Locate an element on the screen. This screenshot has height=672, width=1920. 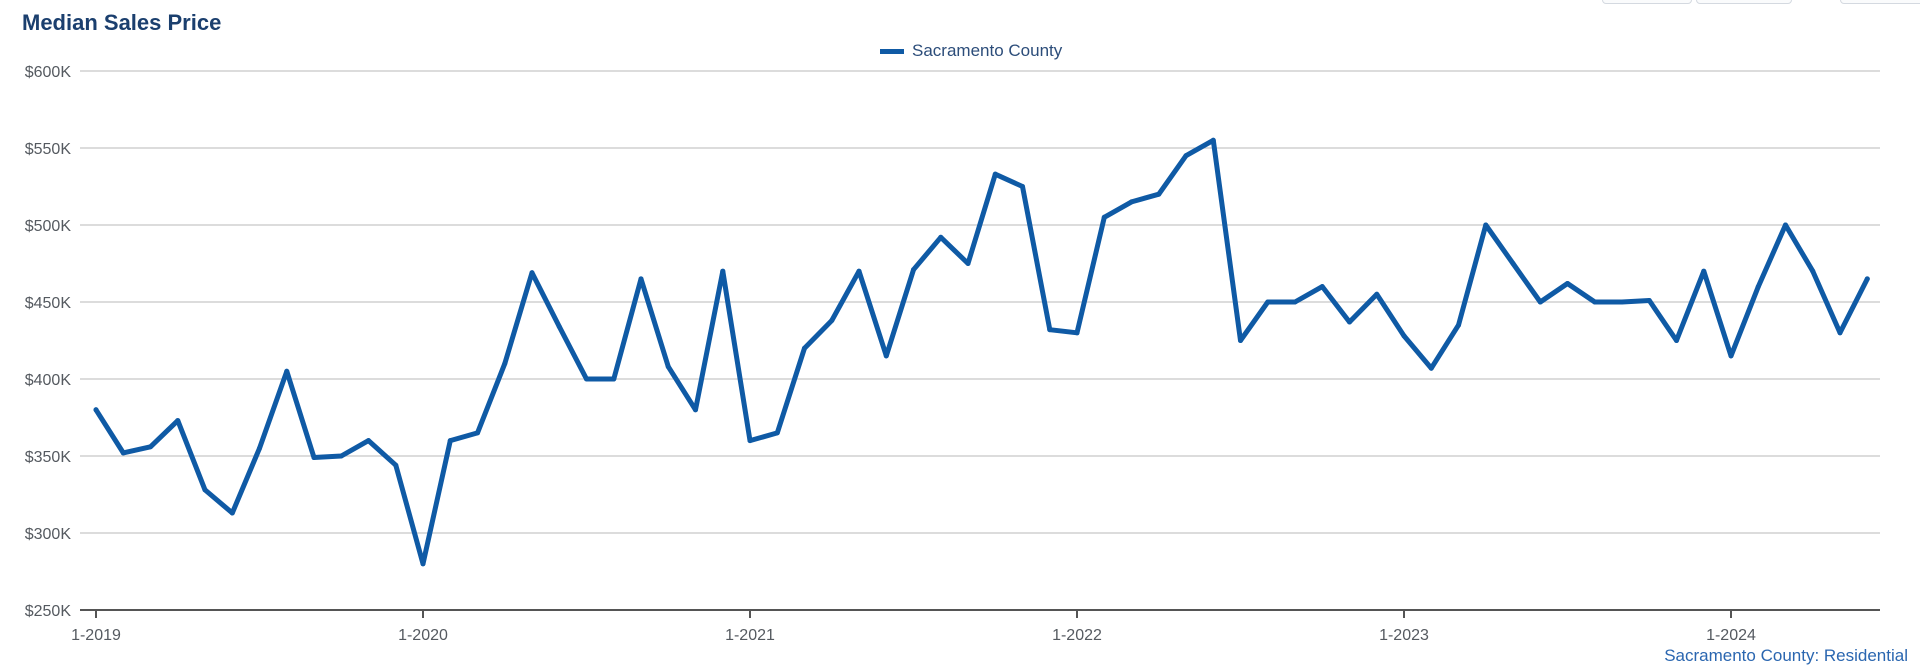
y-tick-label: $450K is located at coordinates (48, 303).